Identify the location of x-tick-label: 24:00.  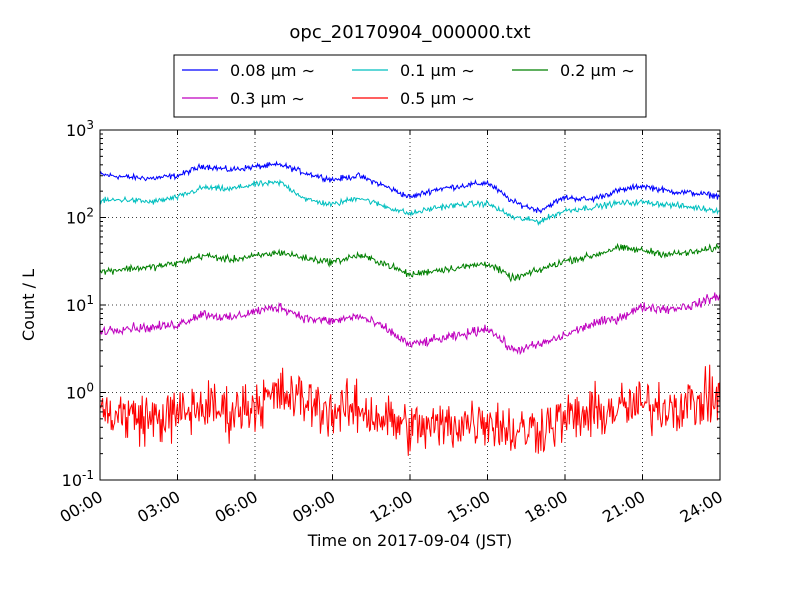
(701, 507).